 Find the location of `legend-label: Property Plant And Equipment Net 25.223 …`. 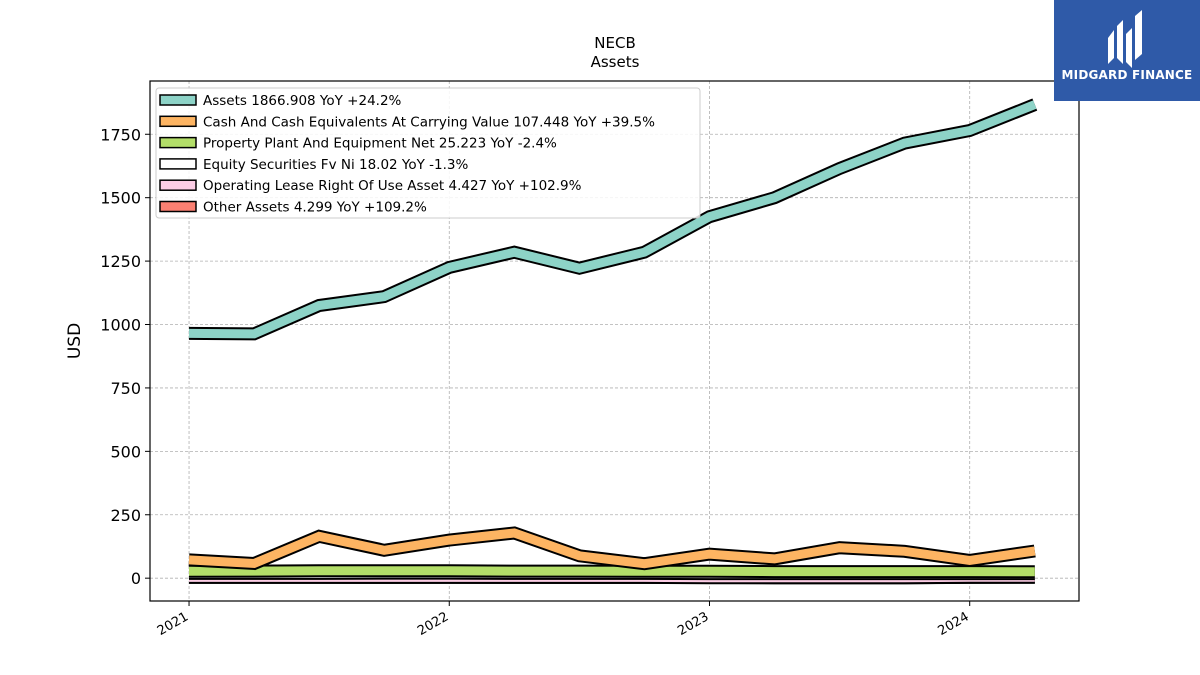

legend-label: Property Plant And Equipment Net 25.223 … is located at coordinates (380, 144).